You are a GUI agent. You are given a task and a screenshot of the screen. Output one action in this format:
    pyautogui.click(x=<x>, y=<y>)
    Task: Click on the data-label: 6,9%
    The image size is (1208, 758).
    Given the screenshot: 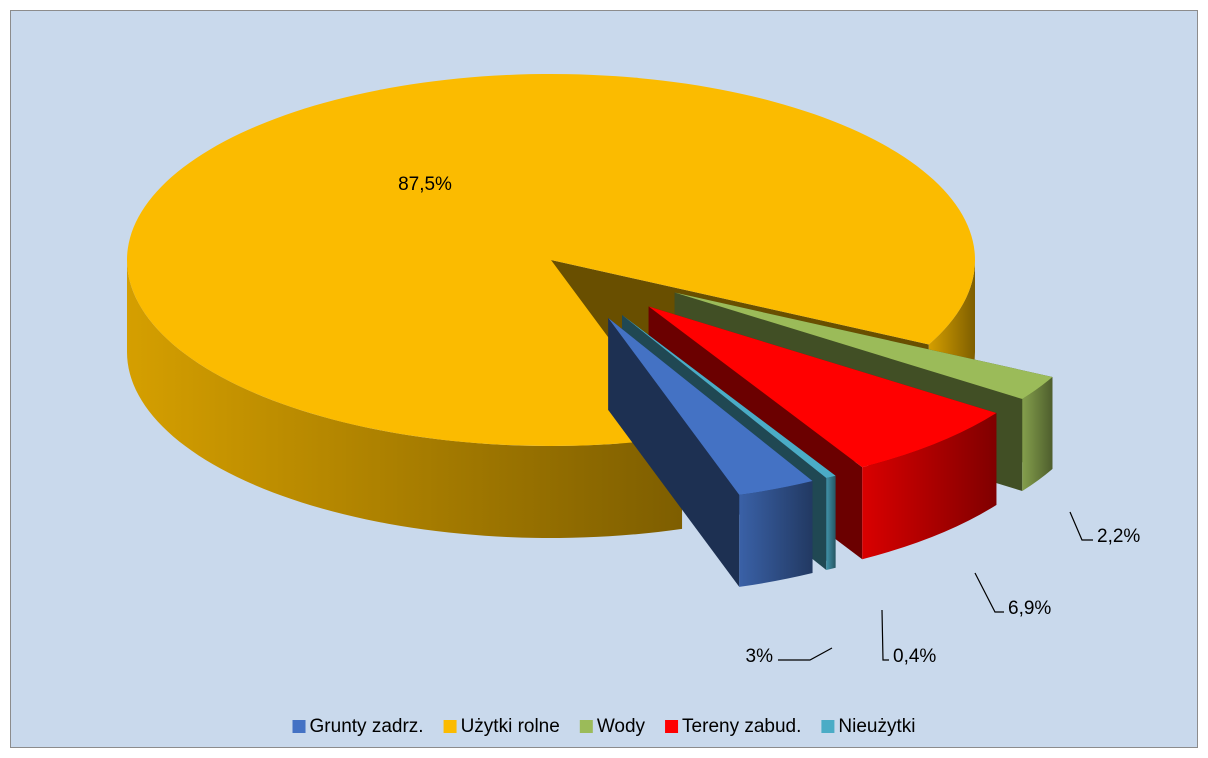 What is the action you would take?
    pyautogui.click(x=1029, y=608)
    